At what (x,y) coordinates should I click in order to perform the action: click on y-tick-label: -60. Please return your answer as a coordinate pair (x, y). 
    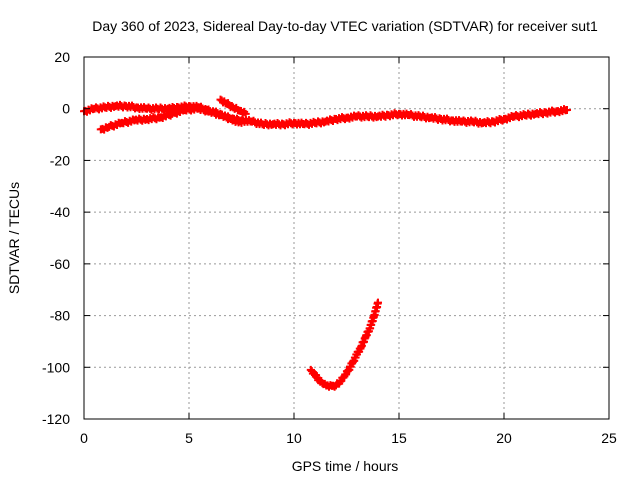
    Looking at the image, I should click on (60, 264).